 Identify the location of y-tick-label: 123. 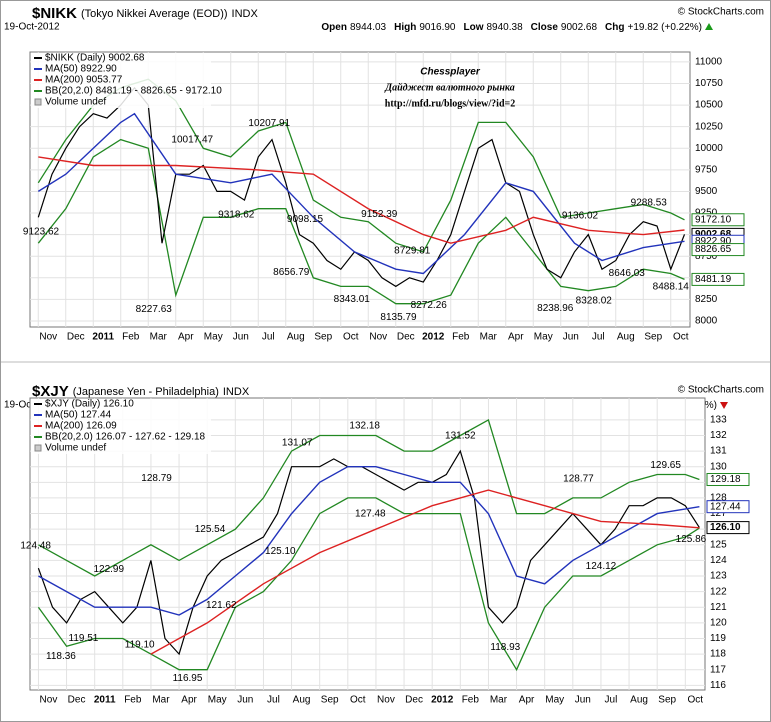
(718, 576).